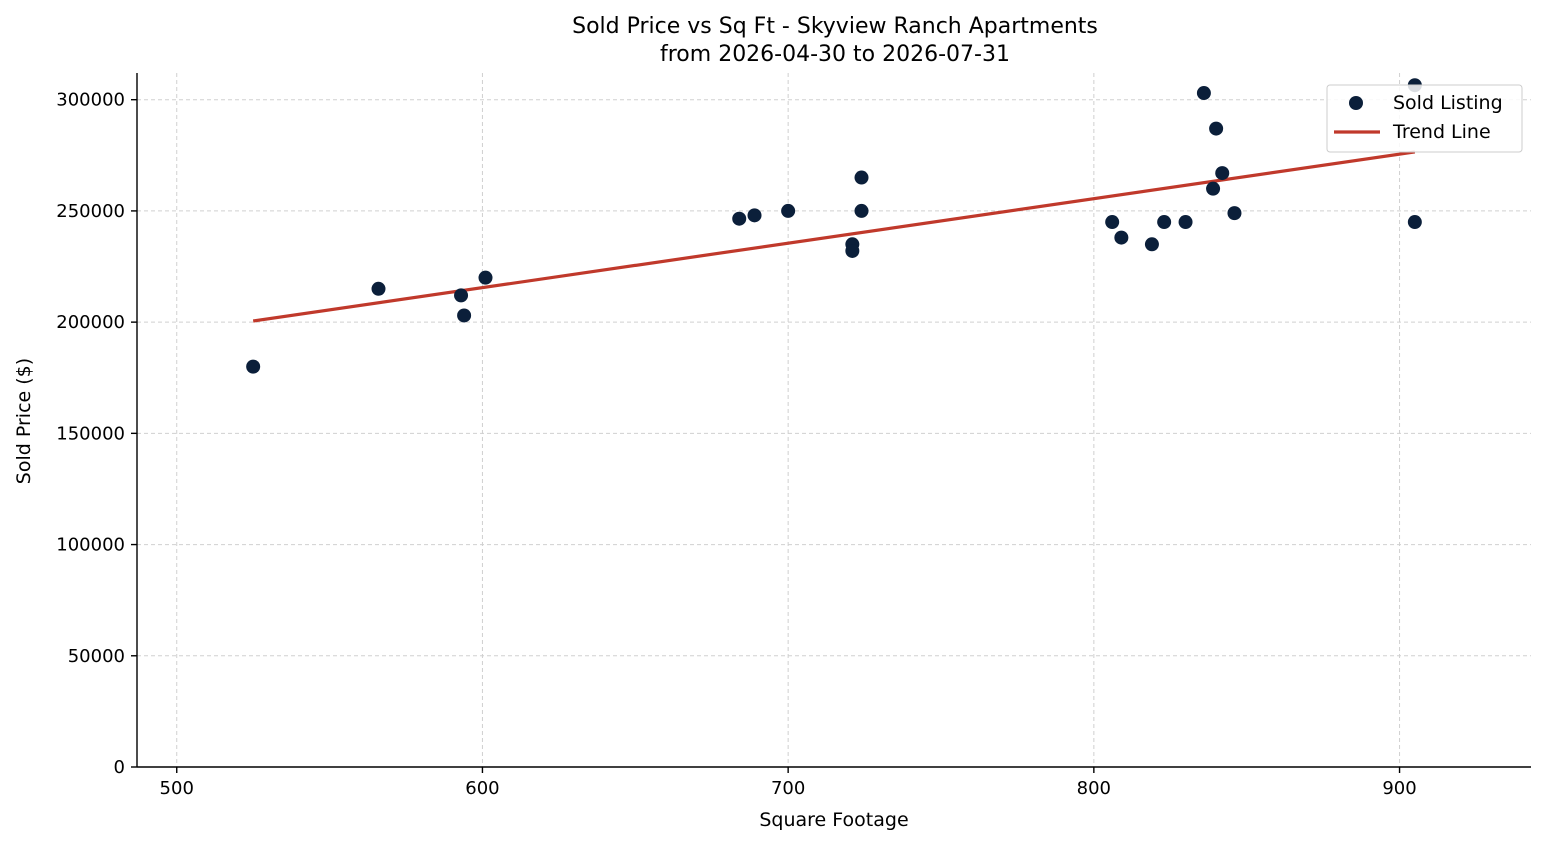  Describe the element at coordinates (833, 820) in the screenshot. I see `x-axis-label: Square Footage` at that location.